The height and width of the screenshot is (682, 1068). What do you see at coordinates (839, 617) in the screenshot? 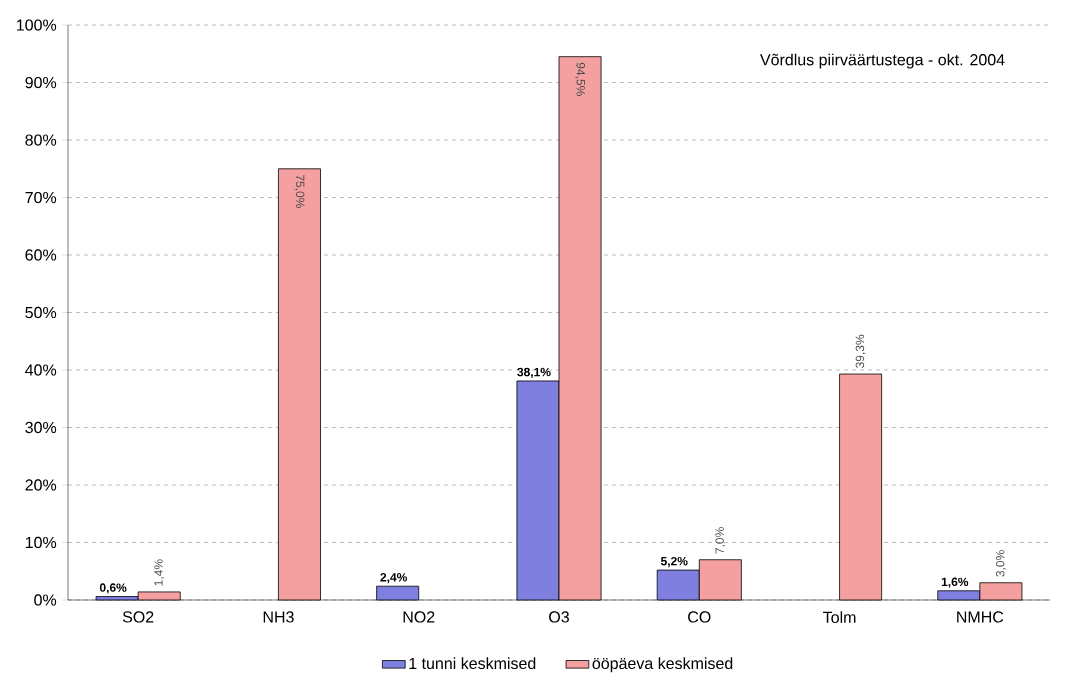
I see `x-tick-label: Tolm` at bounding box center [839, 617].